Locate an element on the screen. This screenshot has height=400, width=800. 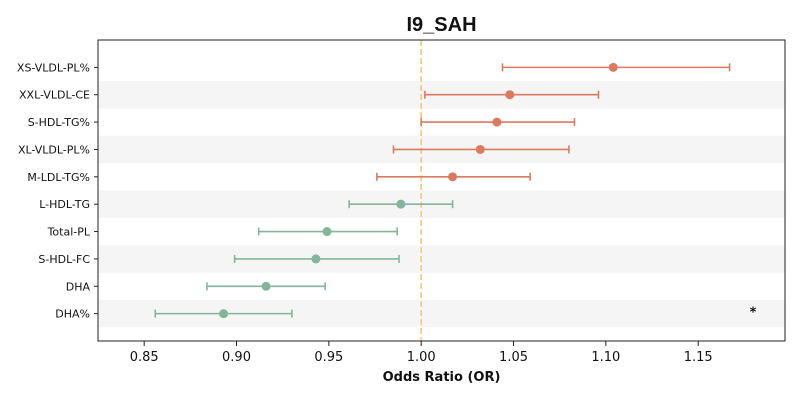
x-axis-ticks: 0.85 0.90 0.95 1.00 1.05 1.10 1.15 is located at coordinates (421, 353).